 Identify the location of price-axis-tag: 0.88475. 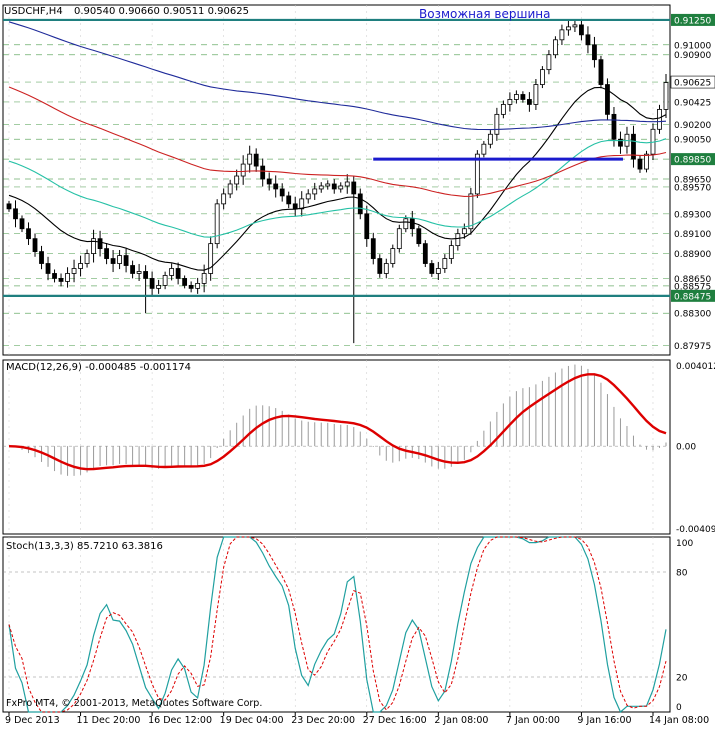
(693, 295).